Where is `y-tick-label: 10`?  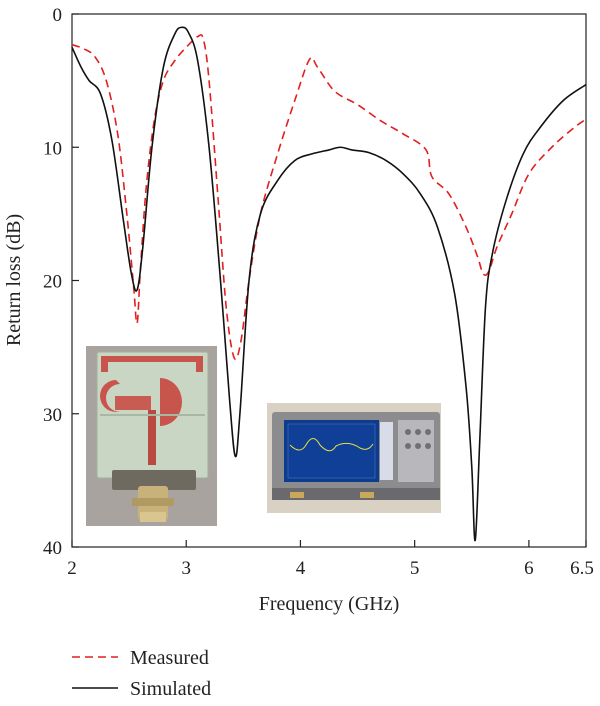
y-tick-label: 10 is located at coordinates (52, 148).